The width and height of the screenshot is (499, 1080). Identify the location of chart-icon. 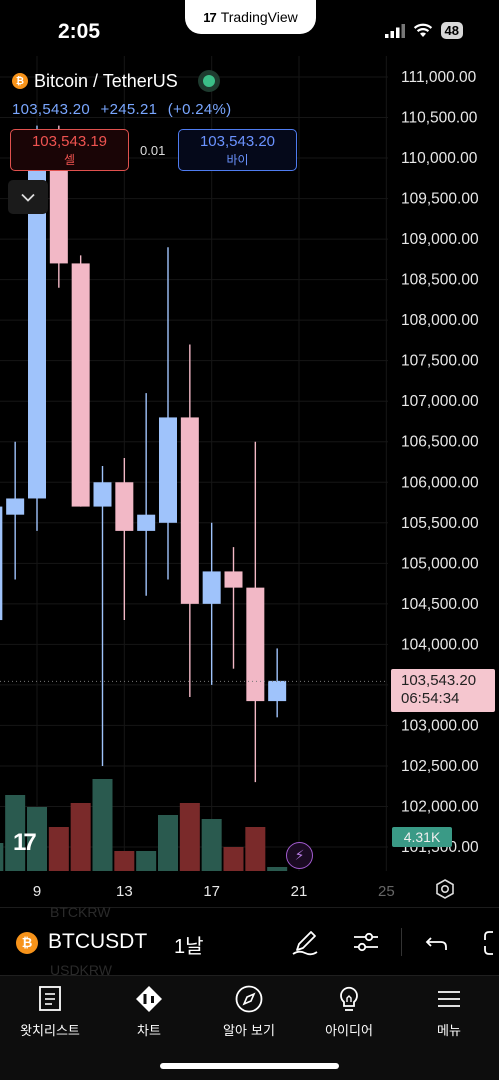
(149, 999).